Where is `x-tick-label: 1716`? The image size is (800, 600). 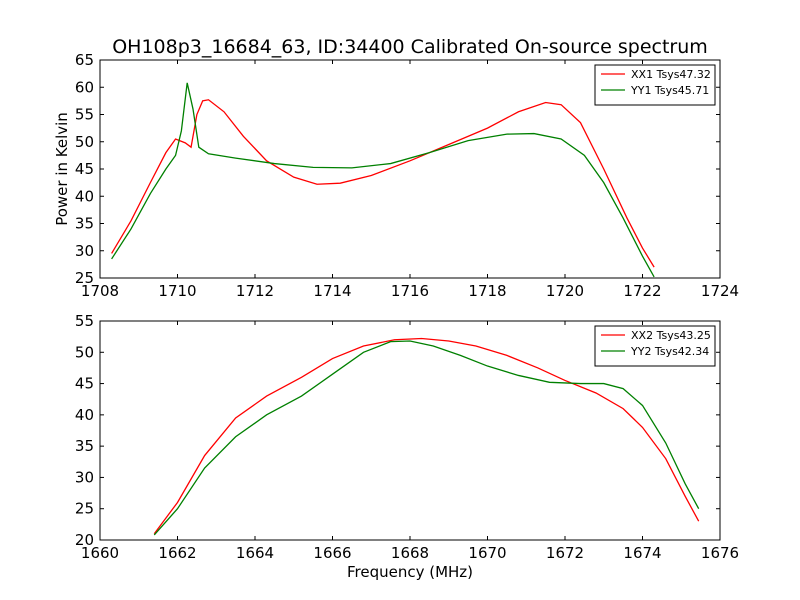
x-tick-label: 1716 is located at coordinates (410, 291).